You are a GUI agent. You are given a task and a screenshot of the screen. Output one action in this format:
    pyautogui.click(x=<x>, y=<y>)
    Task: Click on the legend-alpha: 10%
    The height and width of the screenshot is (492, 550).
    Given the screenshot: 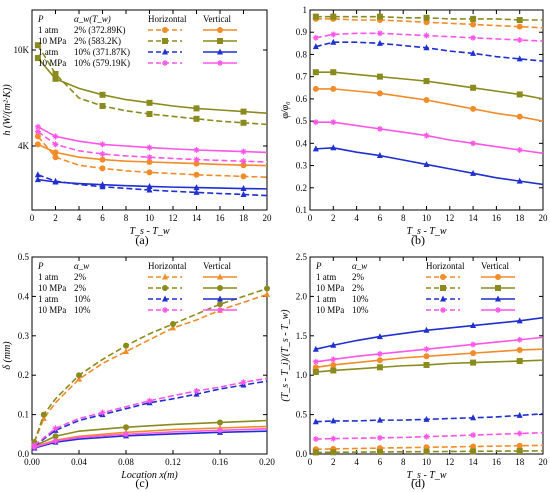 What is the action you would take?
    pyautogui.click(x=82, y=310)
    